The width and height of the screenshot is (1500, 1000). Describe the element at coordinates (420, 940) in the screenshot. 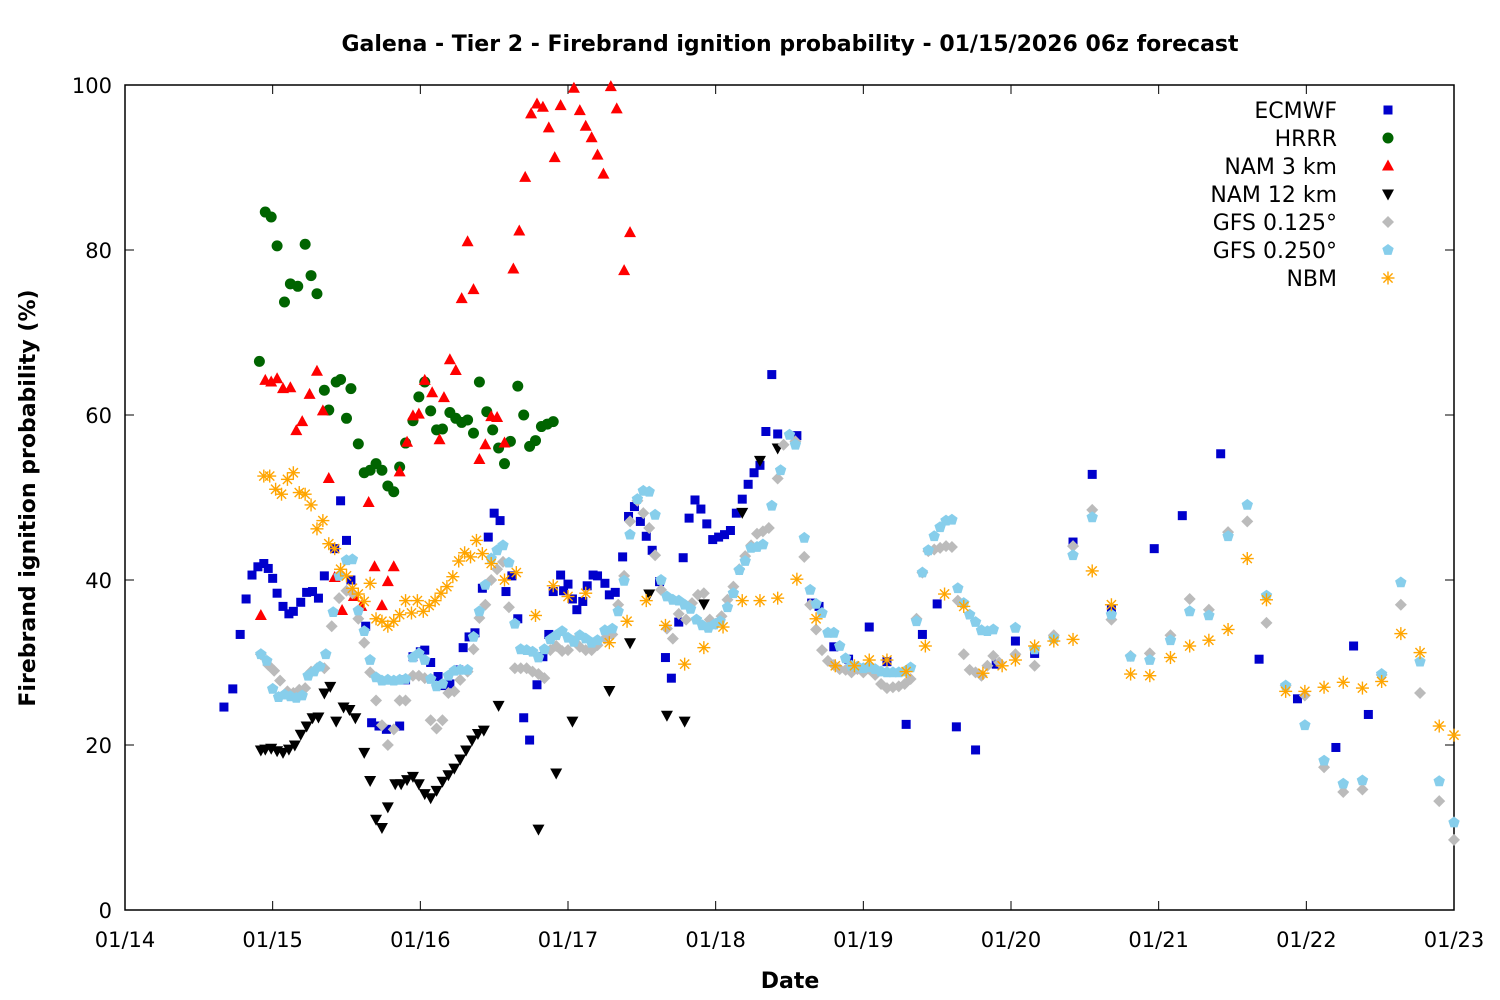

I see `x-tick-label: 01/16` at that location.